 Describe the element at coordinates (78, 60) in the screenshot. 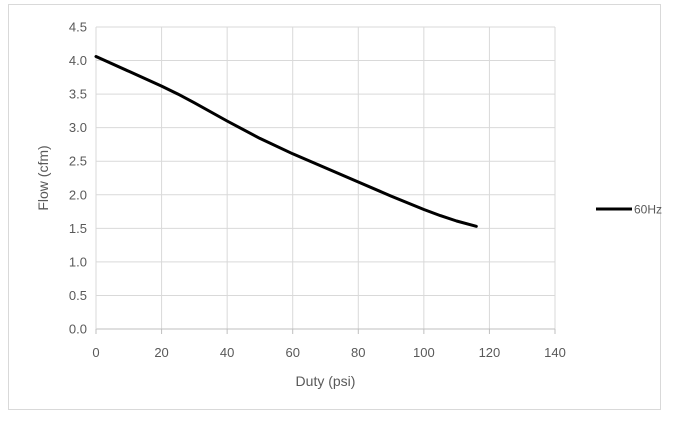

I see `y-tick-label: 4.0` at that location.